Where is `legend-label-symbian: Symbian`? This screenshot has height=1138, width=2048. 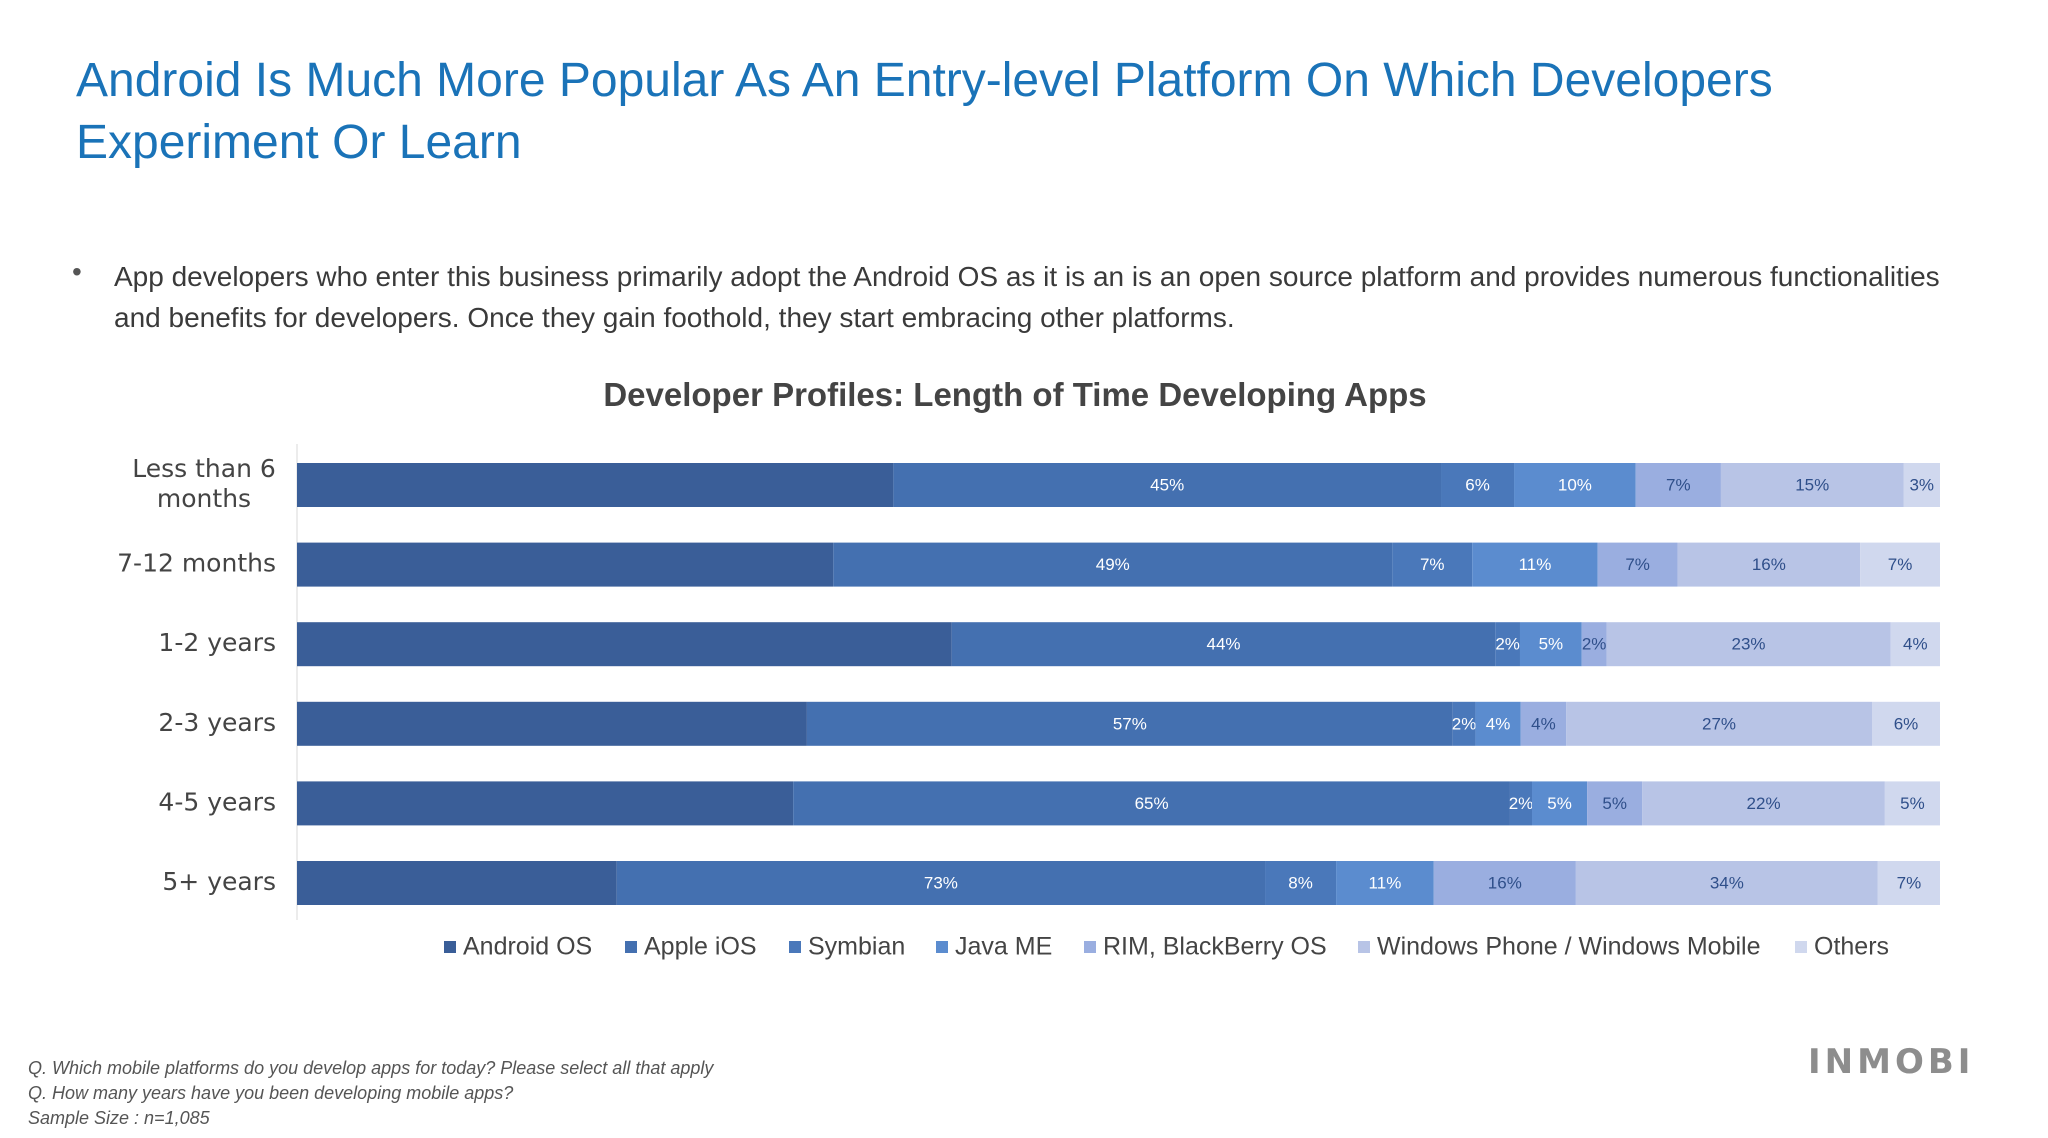
legend-label-symbian: Symbian is located at coordinates (856, 947).